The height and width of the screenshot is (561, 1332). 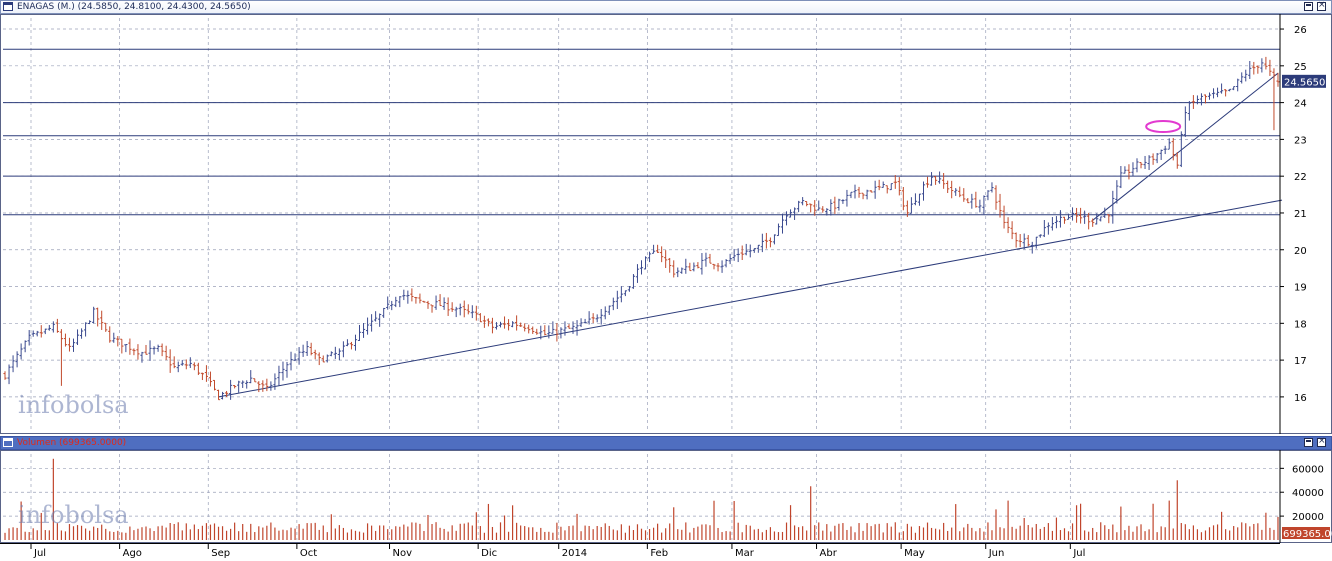 What do you see at coordinates (1321, 6) in the screenshot?
I see `close-icon` at bounding box center [1321, 6].